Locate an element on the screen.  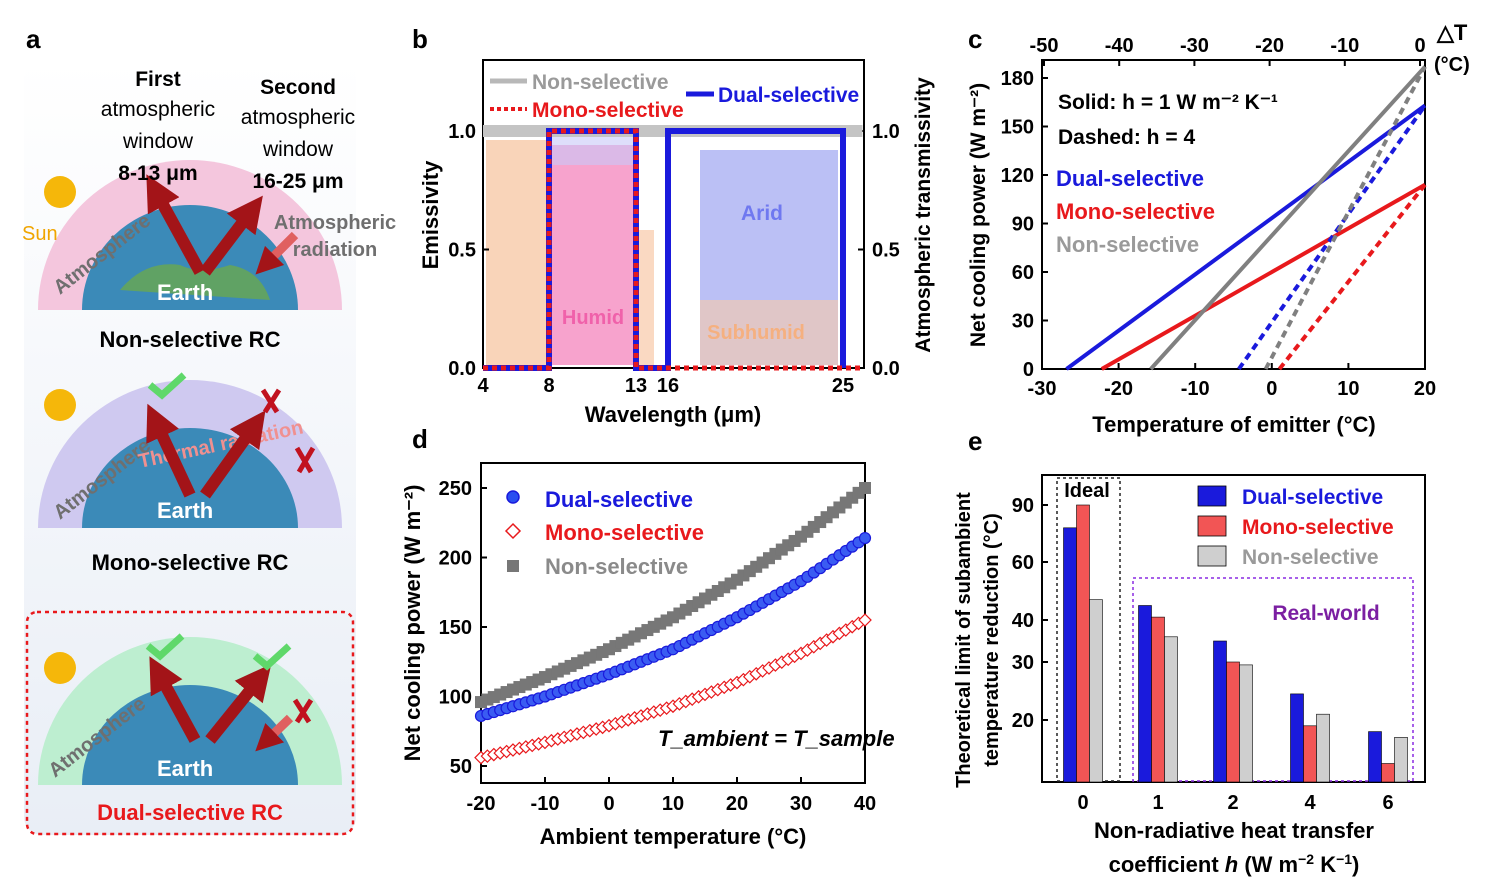
atm-radiation-label2: radiation is located at coordinates (335, 250).